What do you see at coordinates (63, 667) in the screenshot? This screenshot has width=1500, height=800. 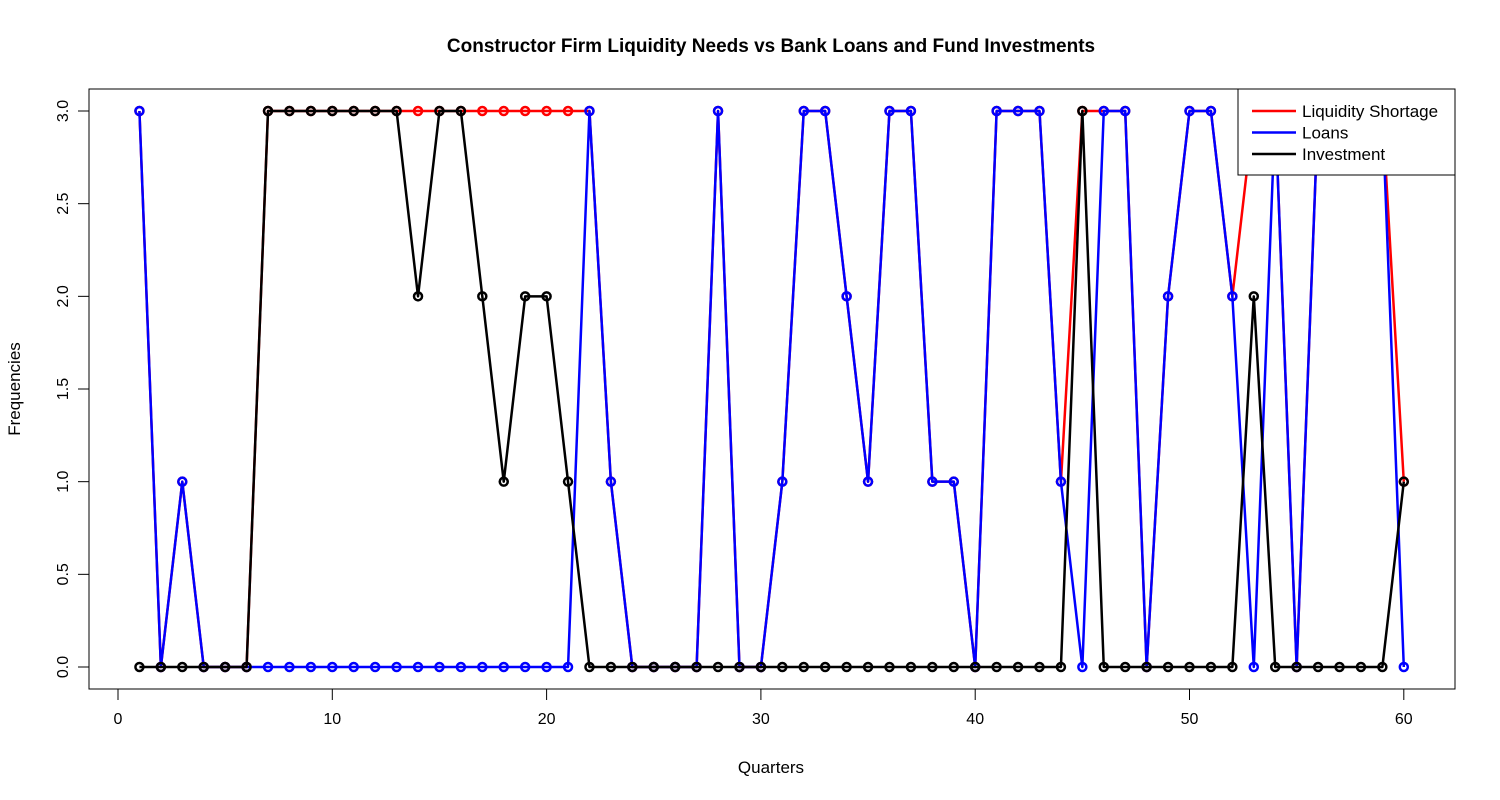 I see `y-tick-label: 0.0` at bounding box center [63, 667].